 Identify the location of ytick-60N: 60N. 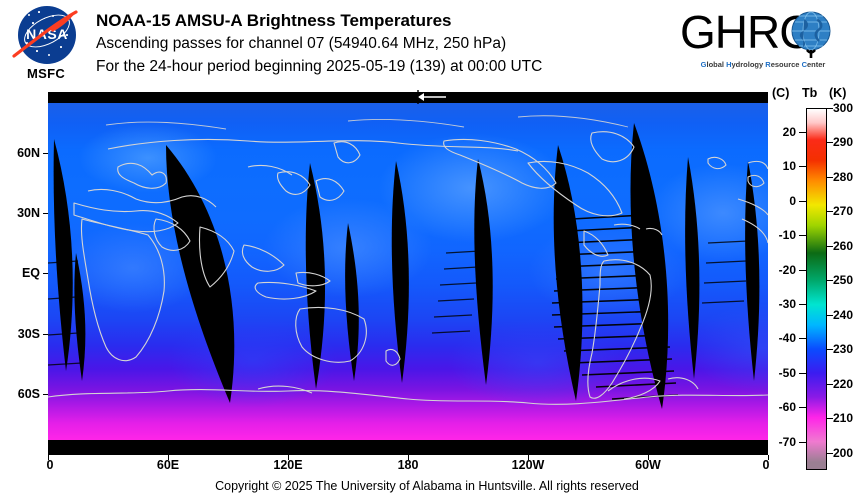
(28, 153).